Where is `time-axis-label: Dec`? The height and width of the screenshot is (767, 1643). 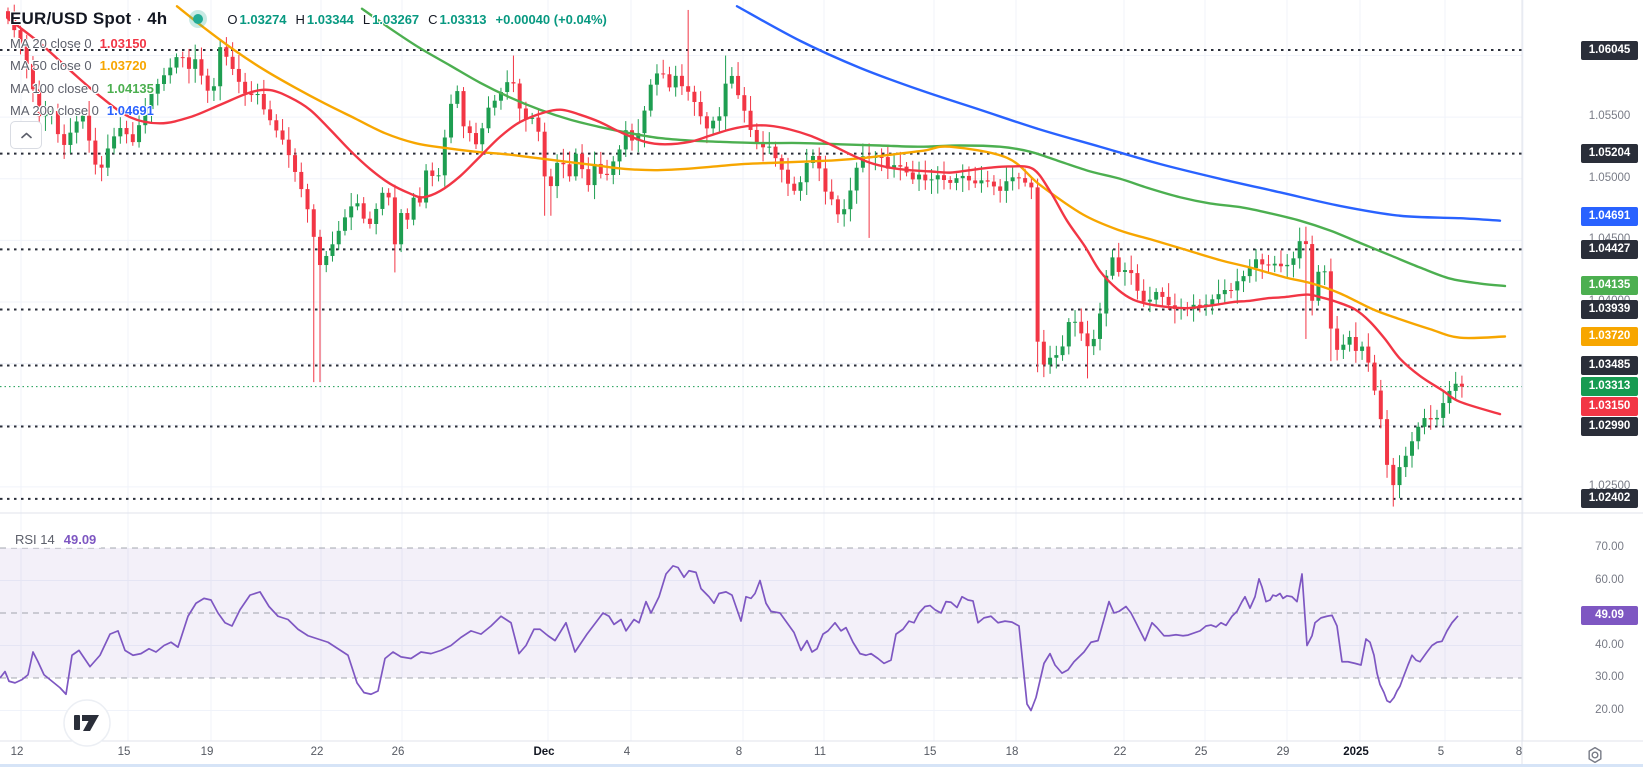
time-axis-label: Dec is located at coordinates (544, 752).